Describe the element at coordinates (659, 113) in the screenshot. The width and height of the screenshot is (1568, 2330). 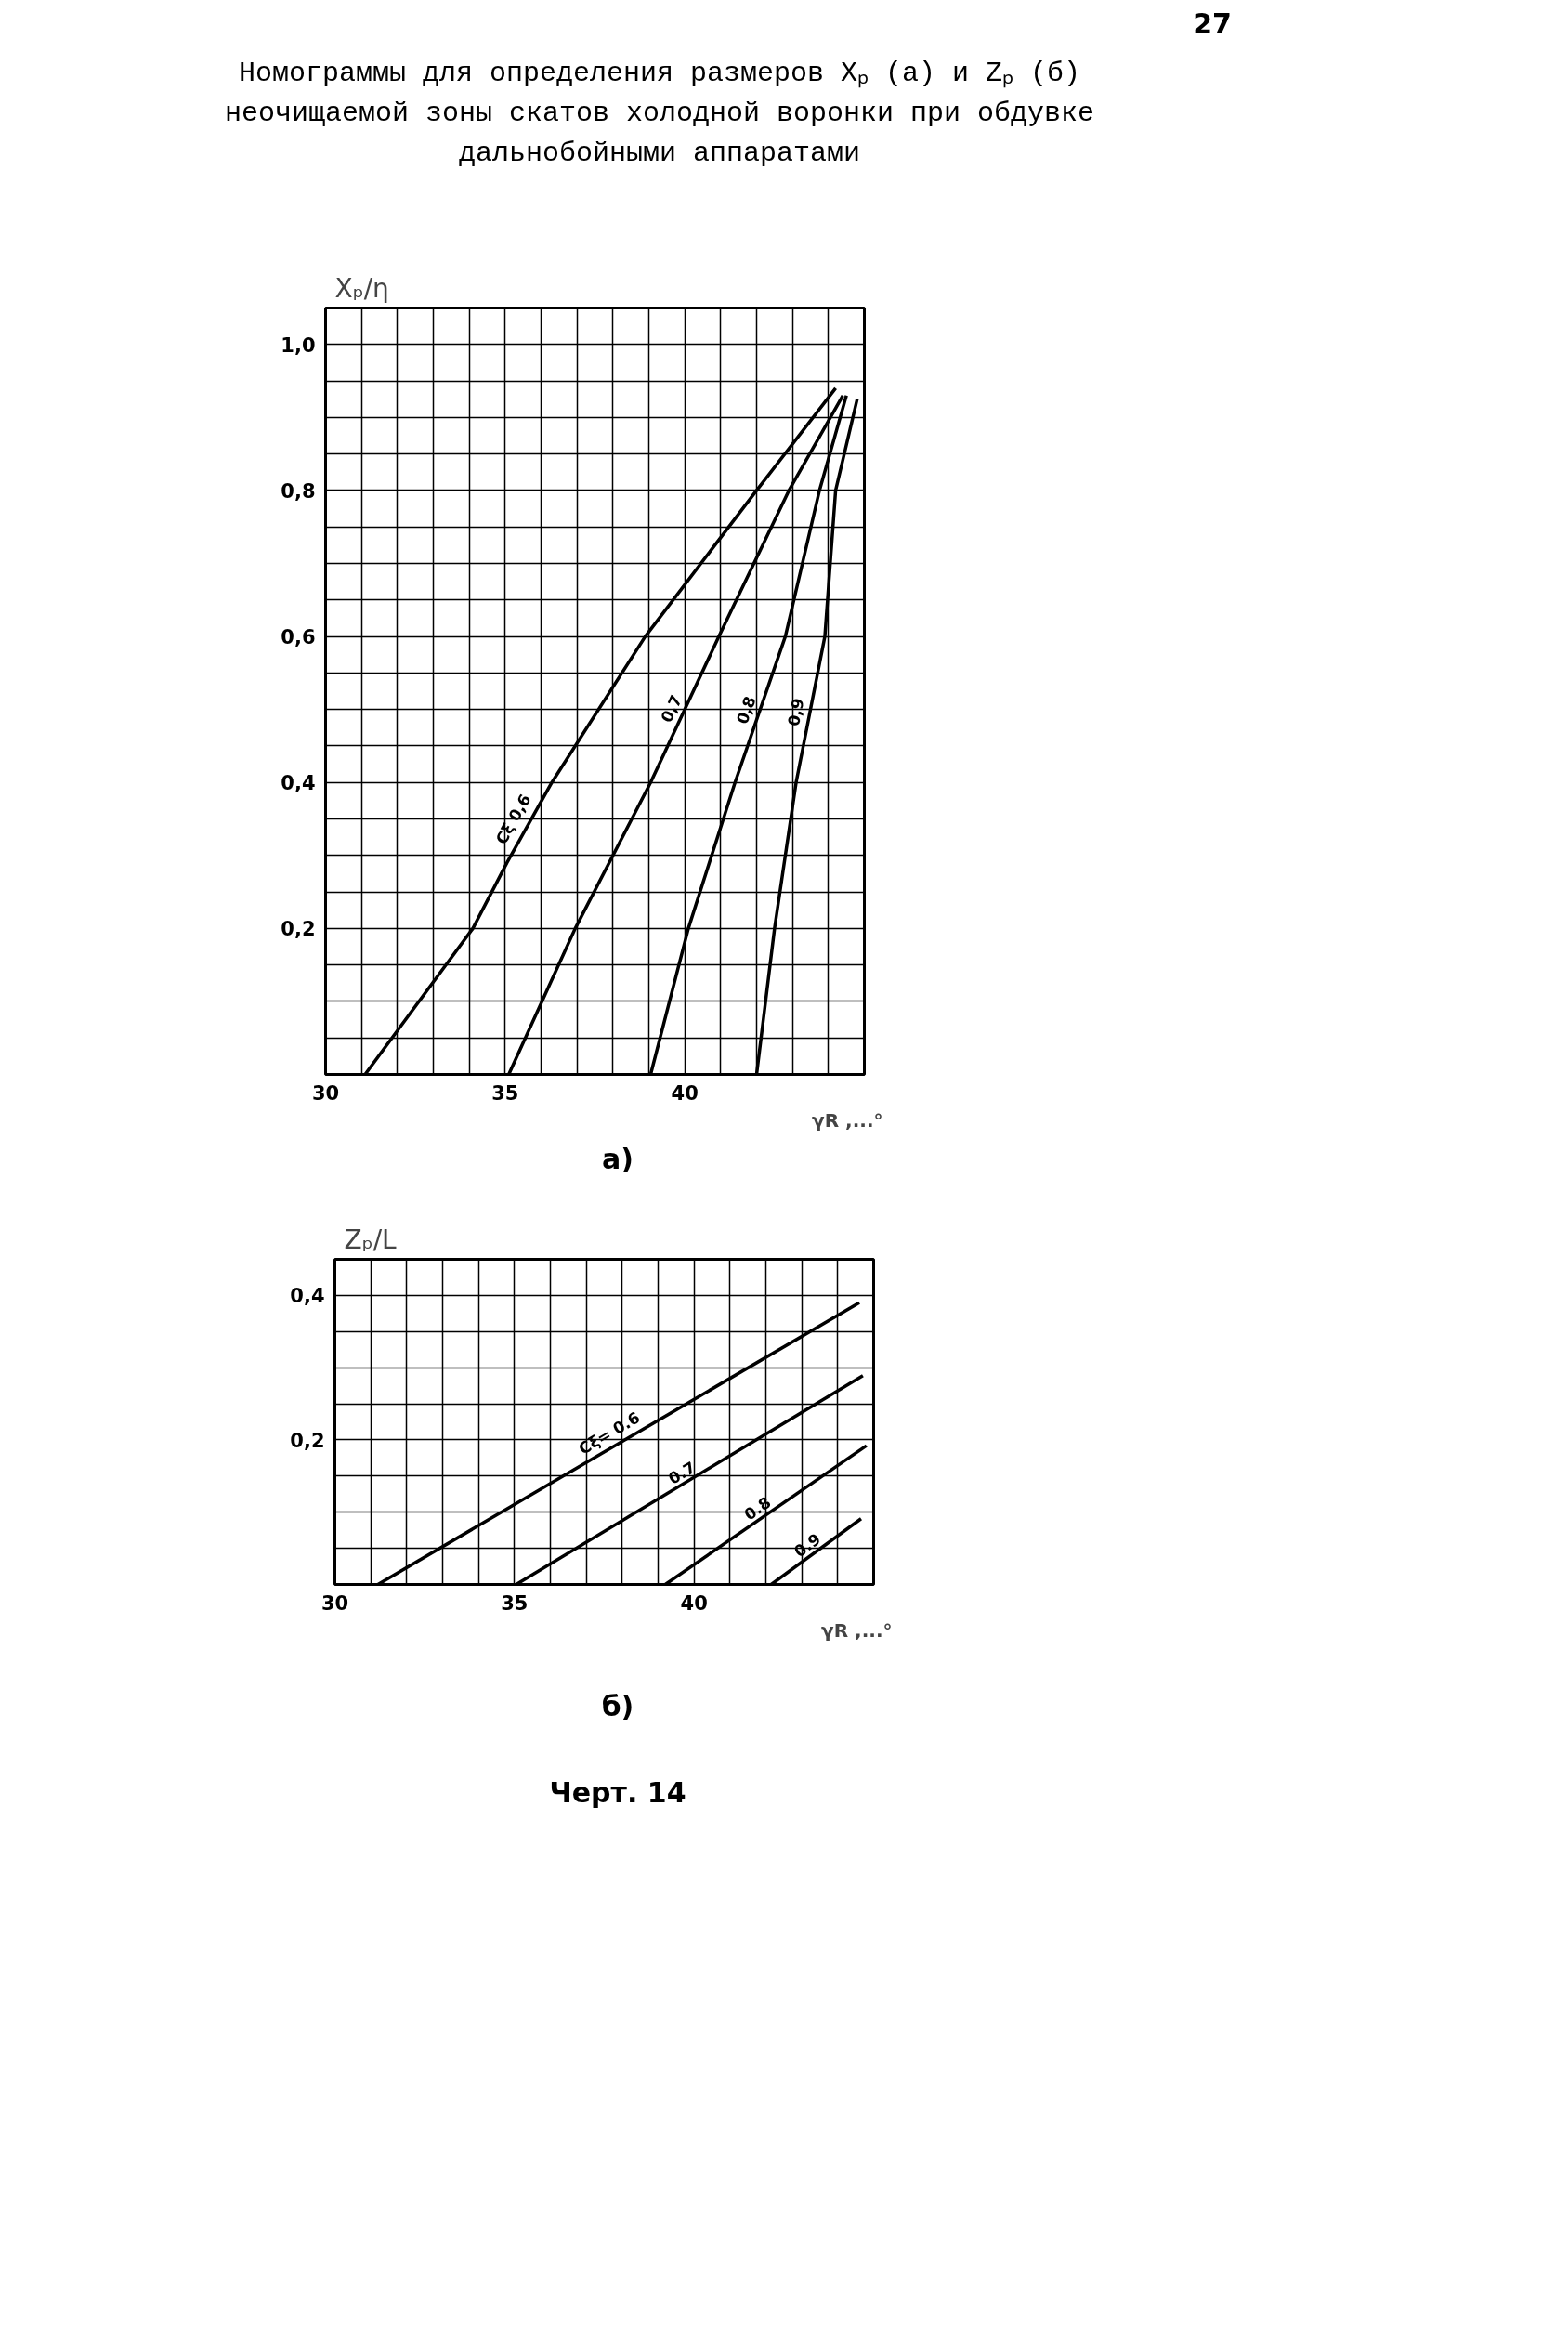
I see `chart-title: Номограммы для определения размеров Xₚ (а) и Zₚ (б) неочищаемой зоны скатов холодной воронки при обдувке дальнобойными аппаратами` at that location.